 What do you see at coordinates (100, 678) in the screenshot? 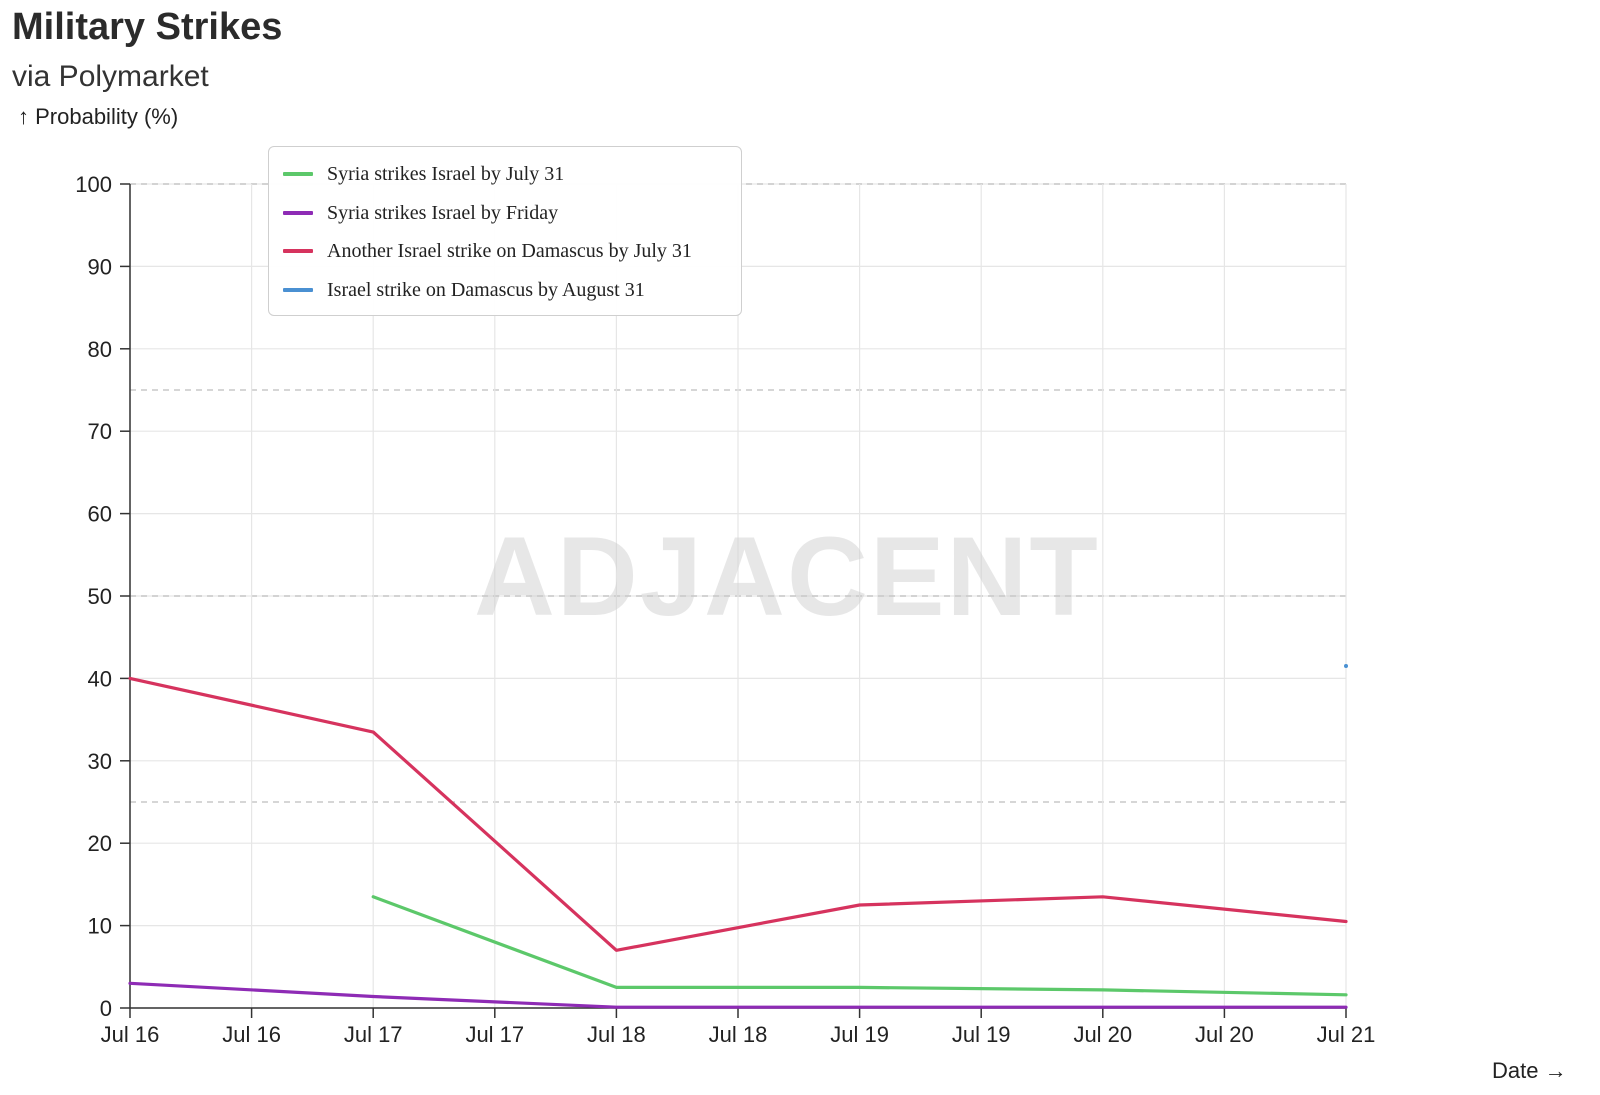
I see `y-tick-label: 40` at bounding box center [100, 678].